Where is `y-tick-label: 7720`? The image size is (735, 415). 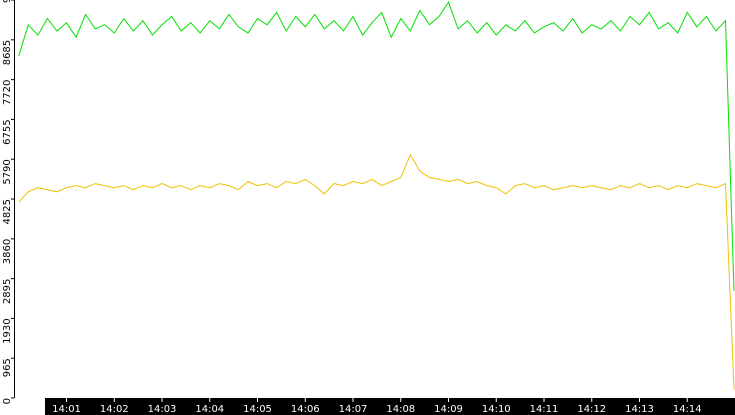 y-tick-label: 7720 is located at coordinates (7, 92).